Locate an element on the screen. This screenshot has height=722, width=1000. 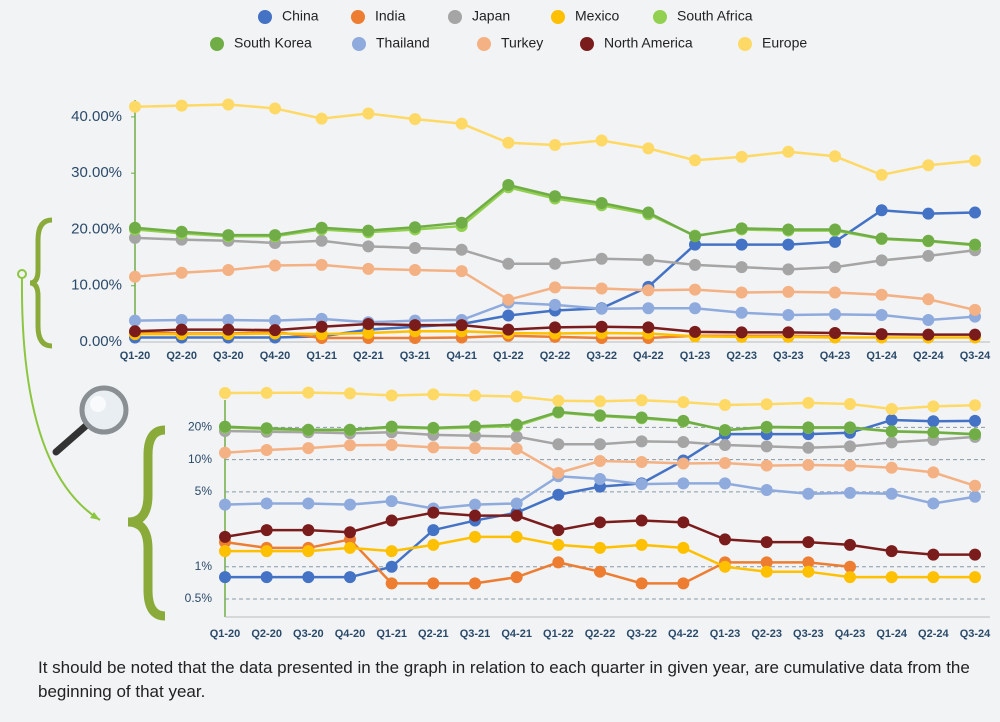
legend-label: North America is located at coordinates (648, 43).